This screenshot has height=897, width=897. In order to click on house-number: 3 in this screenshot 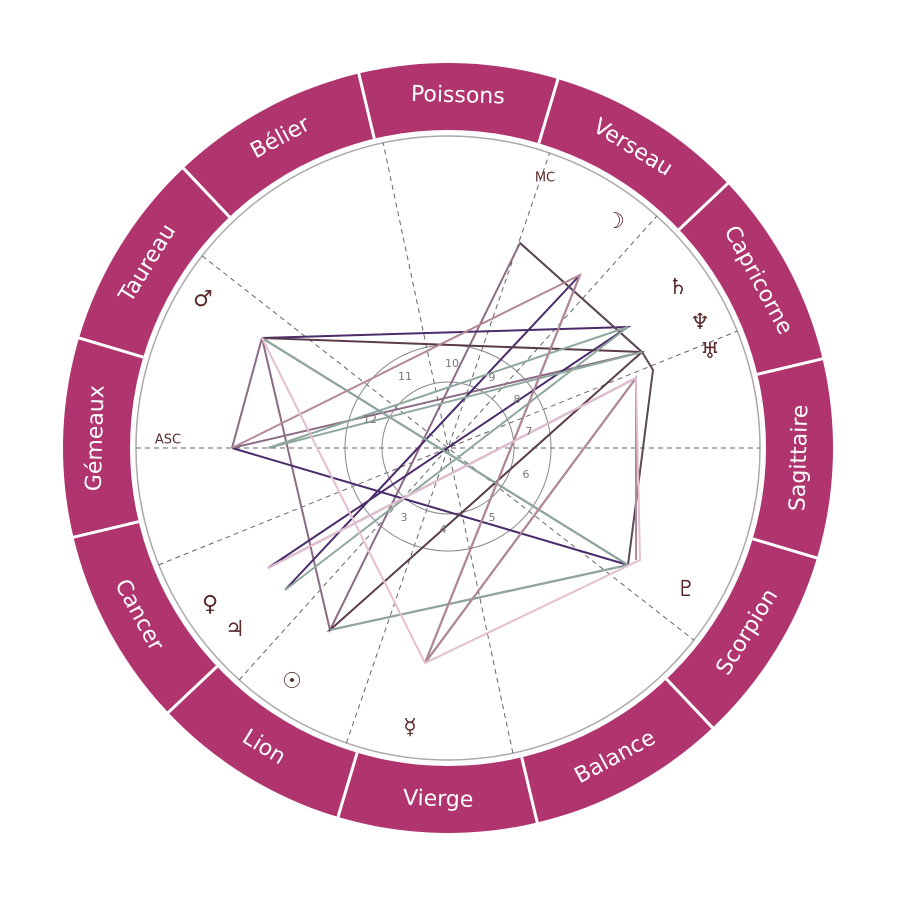, I will do `click(404, 517)`.